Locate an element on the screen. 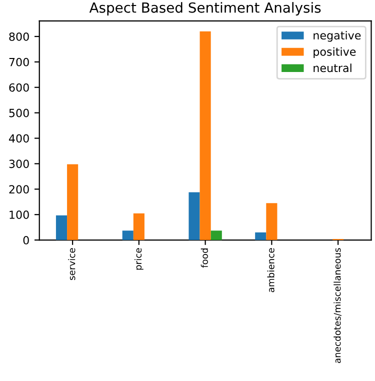 The image size is (375, 381). legend-label: neutral is located at coordinates (333, 68).